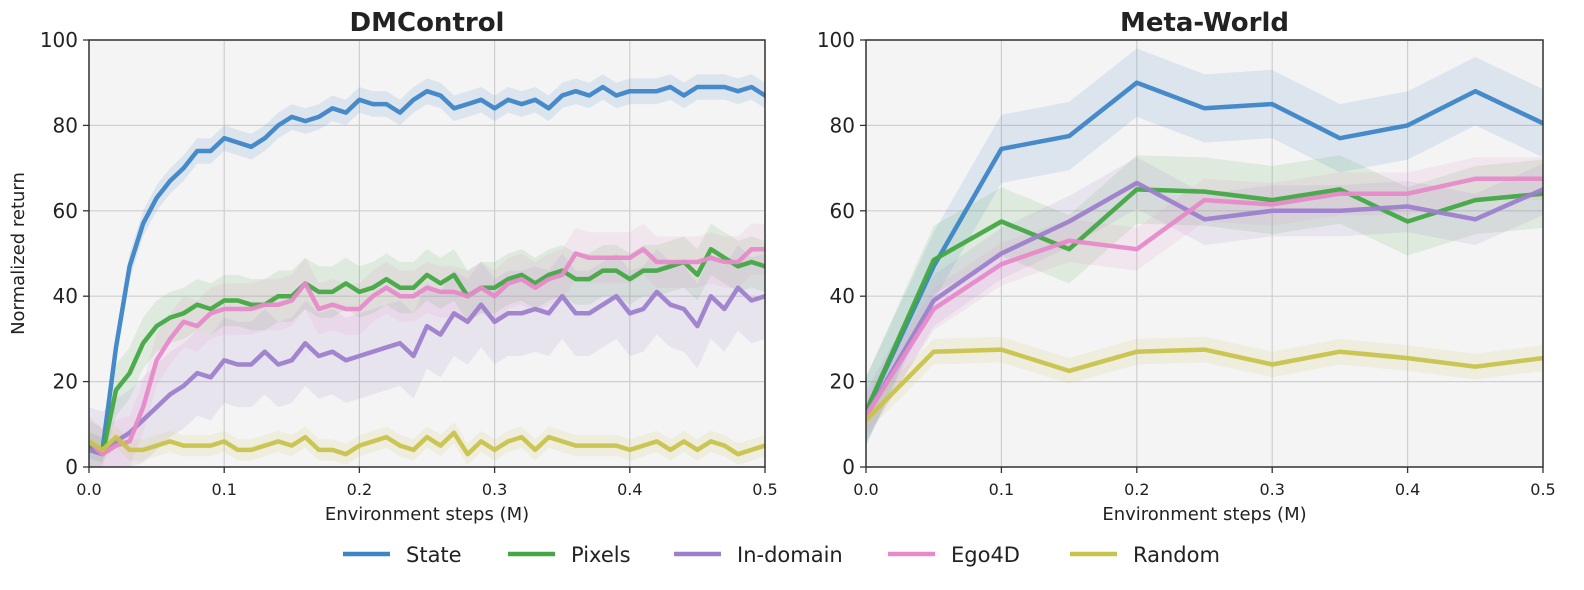 The height and width of the screenshot is (590, 1584). I want to click on meta-world-ytick-label: 0, so click(848, 467).